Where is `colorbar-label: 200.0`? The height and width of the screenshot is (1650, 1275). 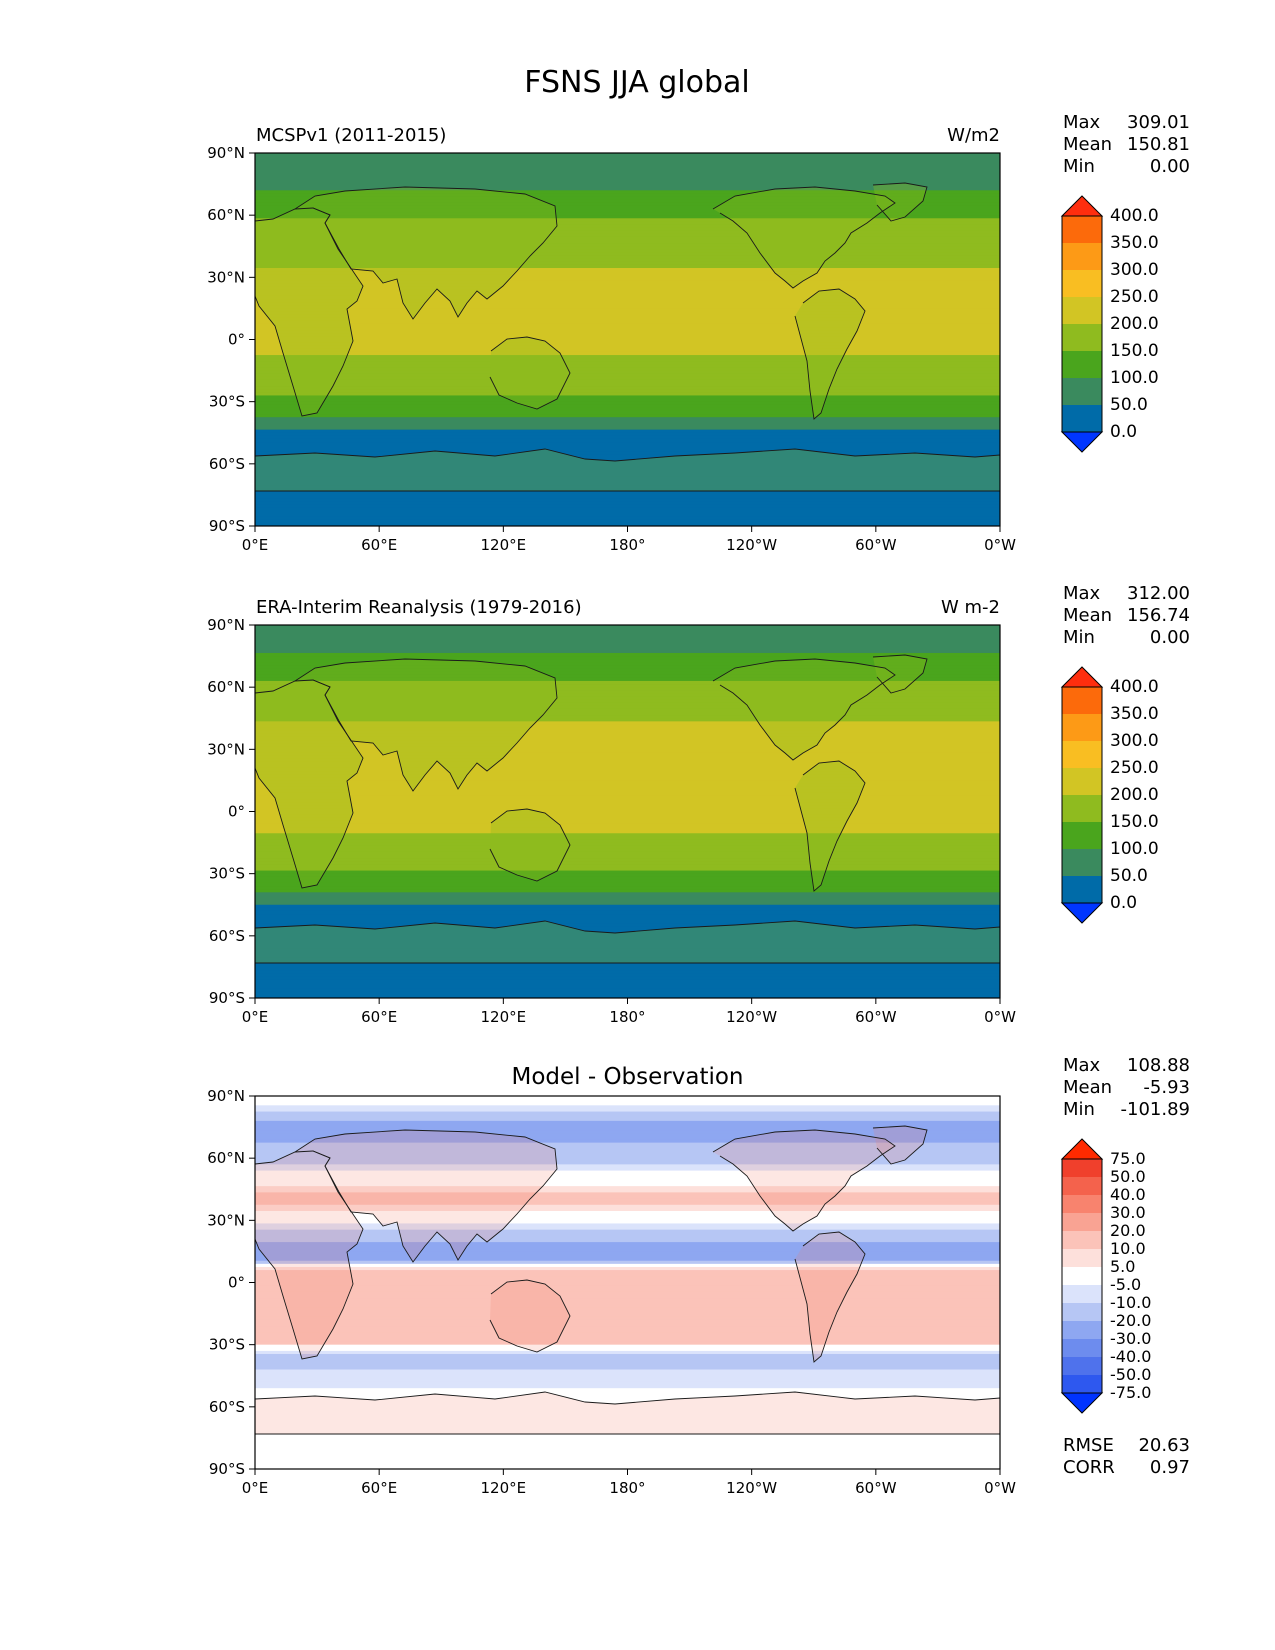
colorbar-label: 200.0 is located at coordinates (1134, 795).